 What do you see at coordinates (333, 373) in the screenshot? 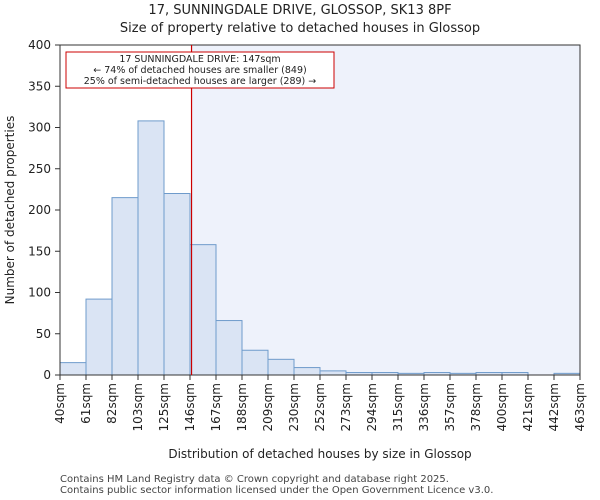
I see `bar-252sqm` at bounding box center [333, 373].